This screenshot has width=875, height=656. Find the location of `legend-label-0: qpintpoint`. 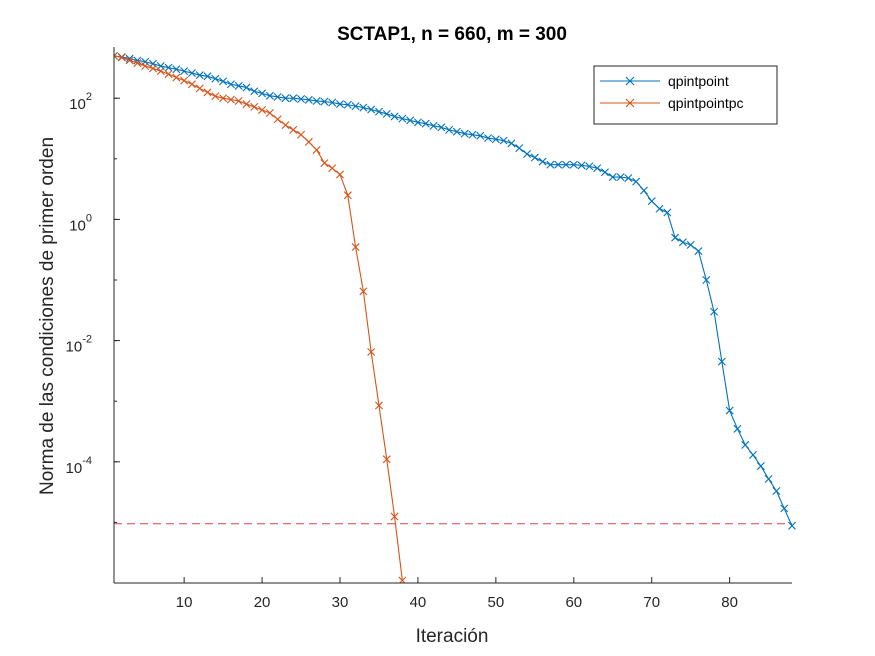

legend-label-0: qpintpoint is located at coordinates (698, 81).